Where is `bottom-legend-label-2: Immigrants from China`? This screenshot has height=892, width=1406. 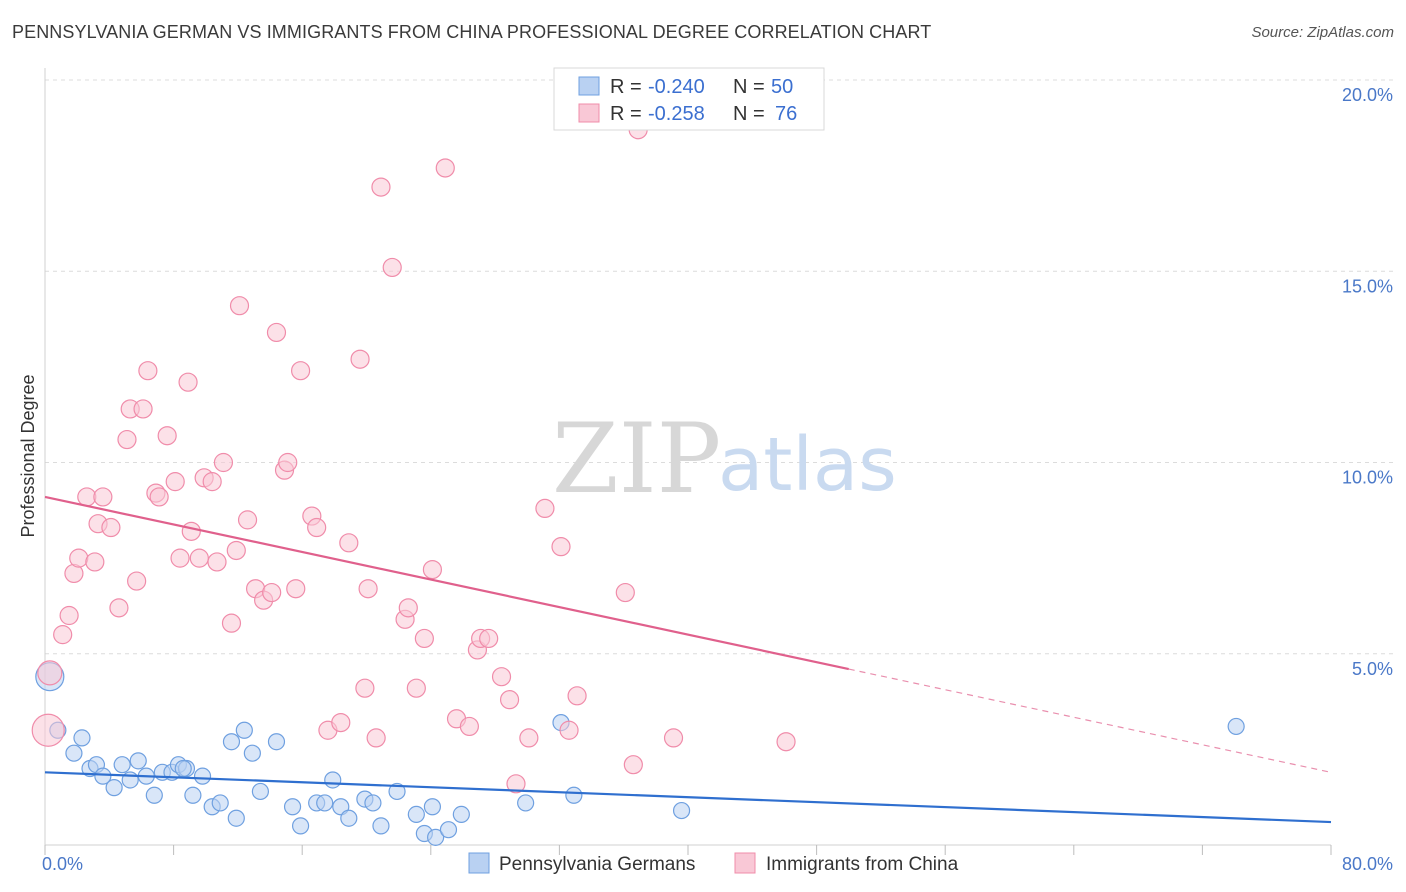 bottom-legend-label-2: Immigrants from China is located at coordinates (862, 864).